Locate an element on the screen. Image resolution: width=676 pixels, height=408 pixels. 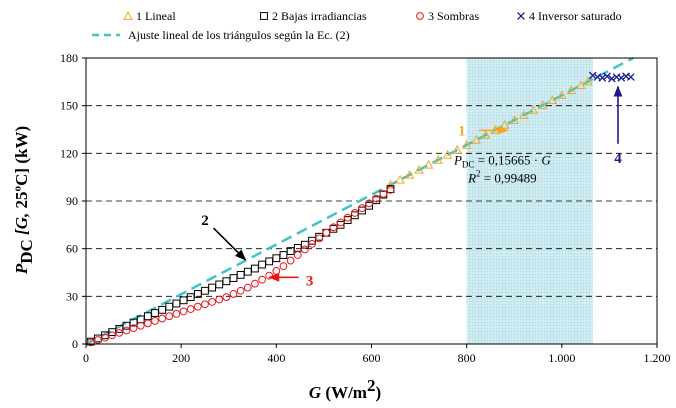
legend-marker-bajas is located at coordinates (264, 16).